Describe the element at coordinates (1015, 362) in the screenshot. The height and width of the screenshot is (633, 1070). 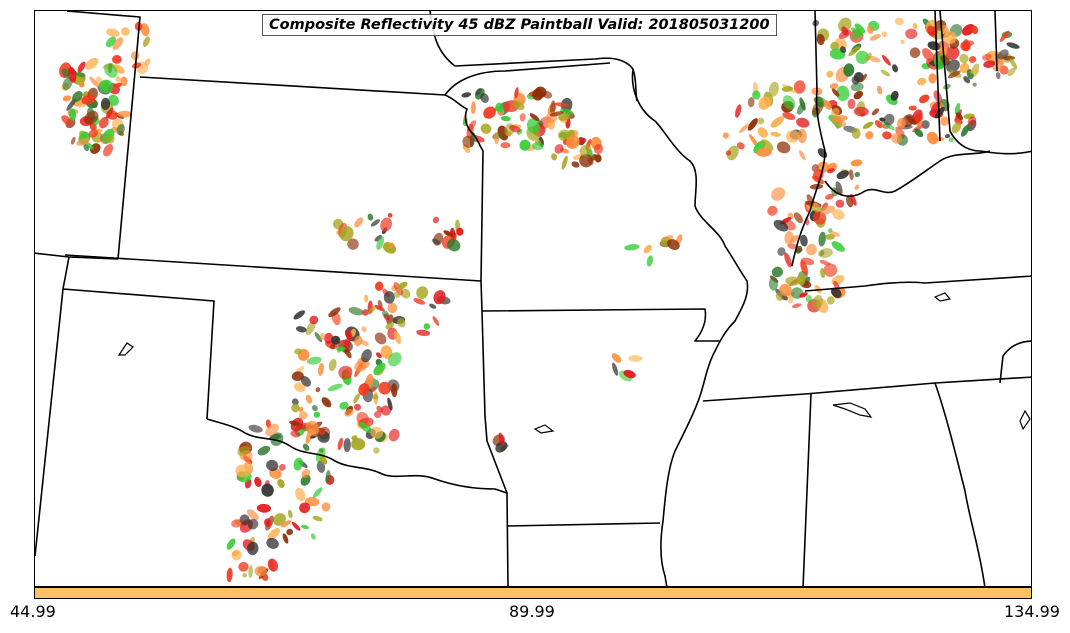
I see `boundary-nc-edge` at that location.